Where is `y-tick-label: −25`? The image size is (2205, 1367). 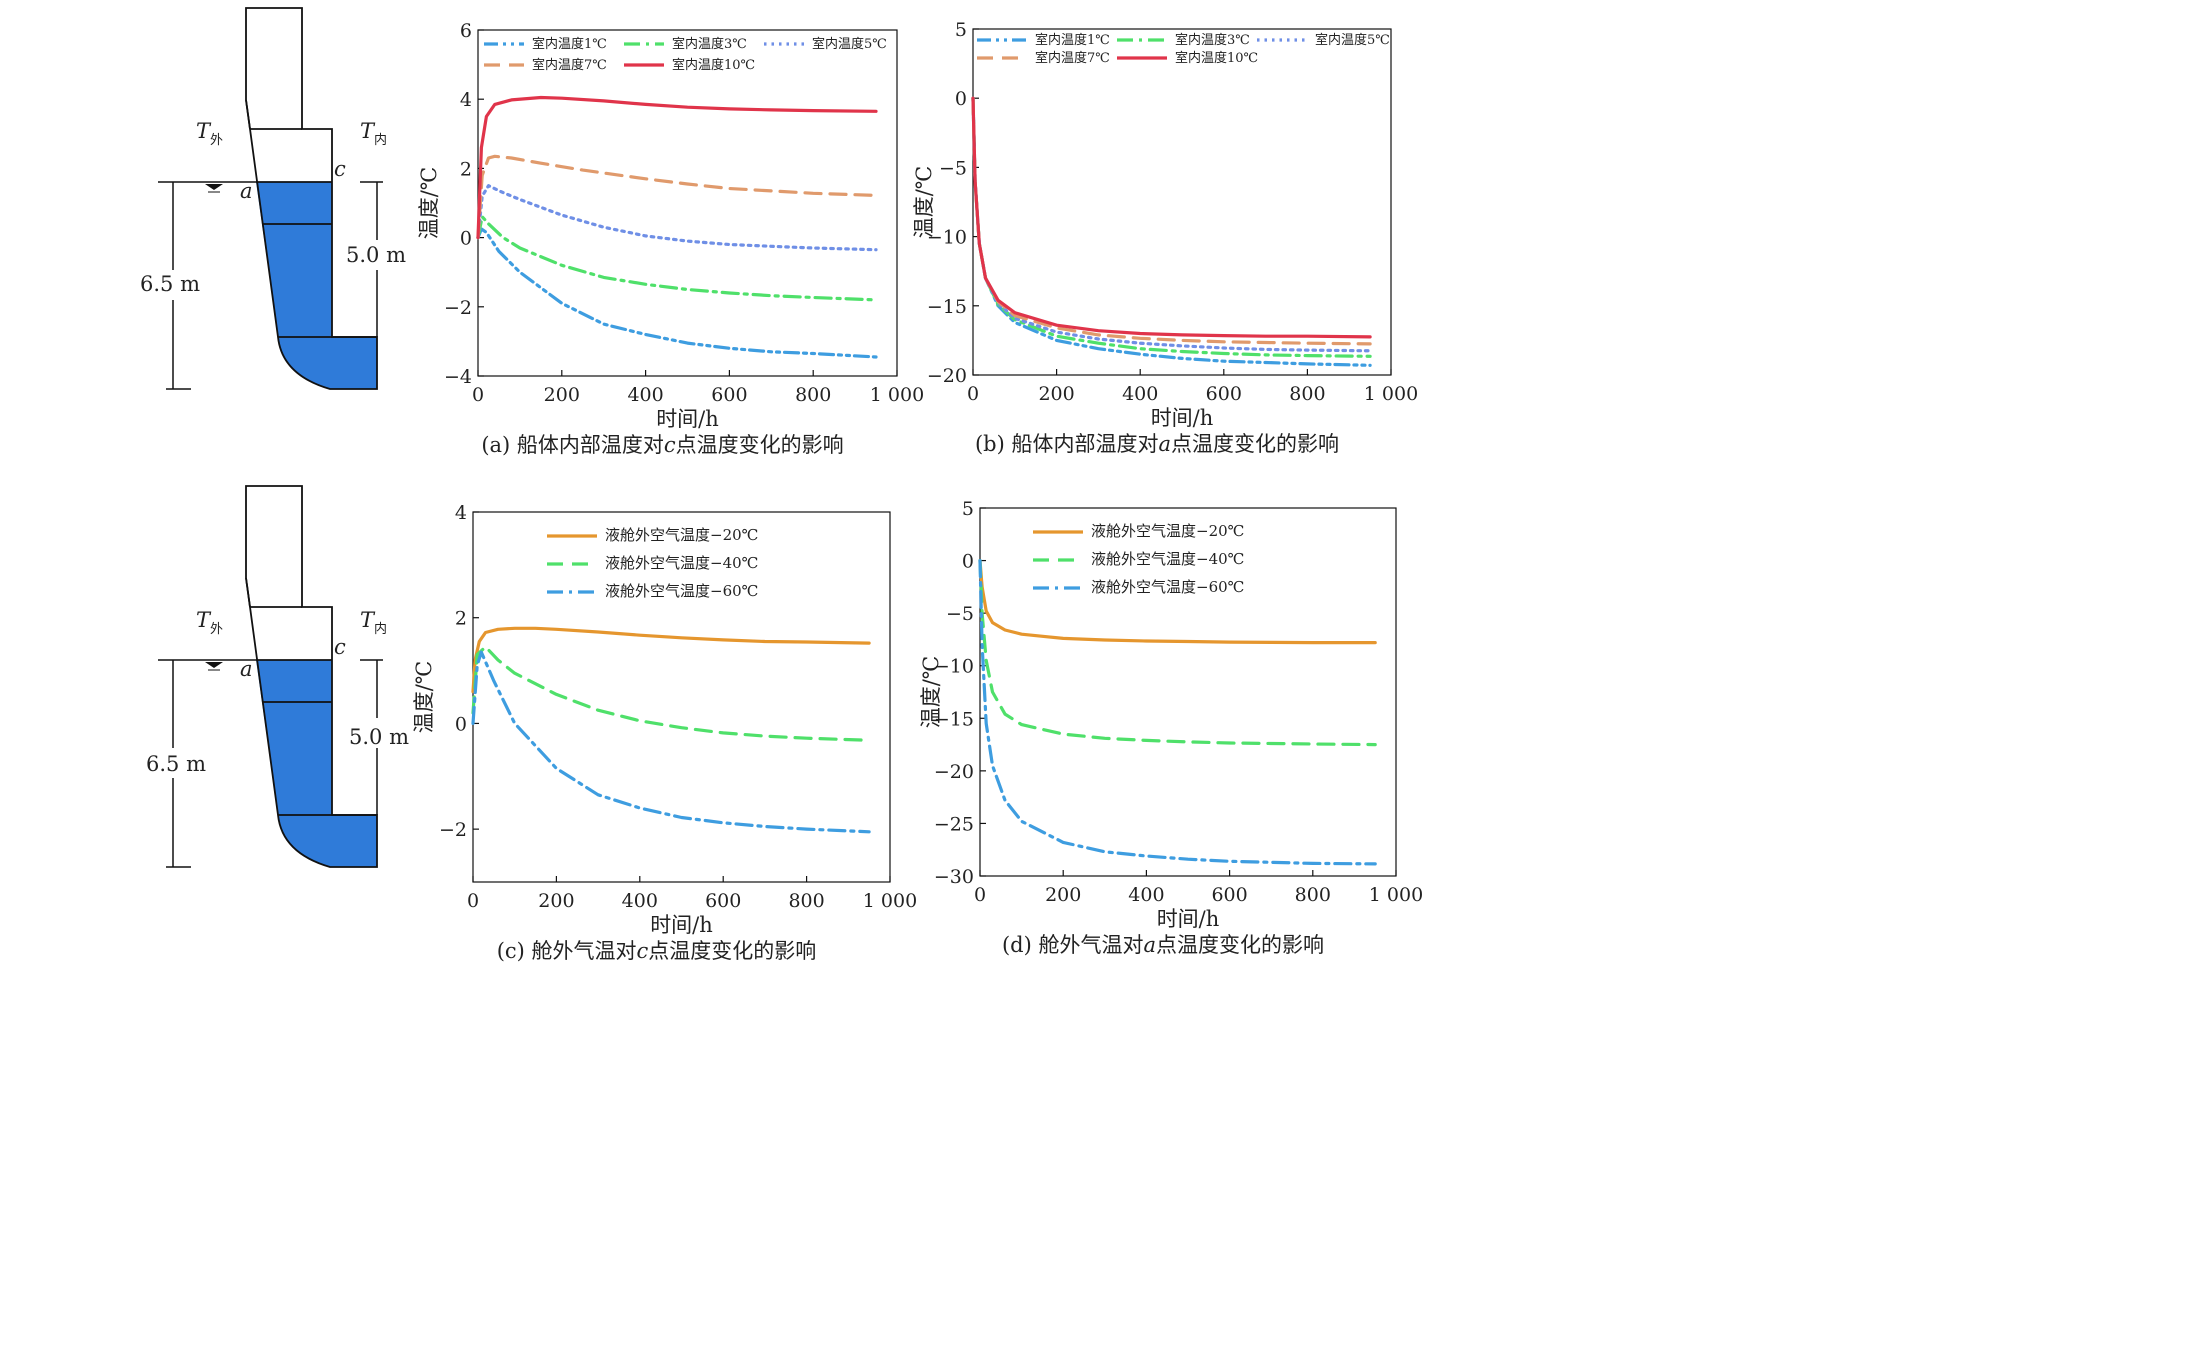
y-tick-label: −25 is located at coordinates (954, 824).